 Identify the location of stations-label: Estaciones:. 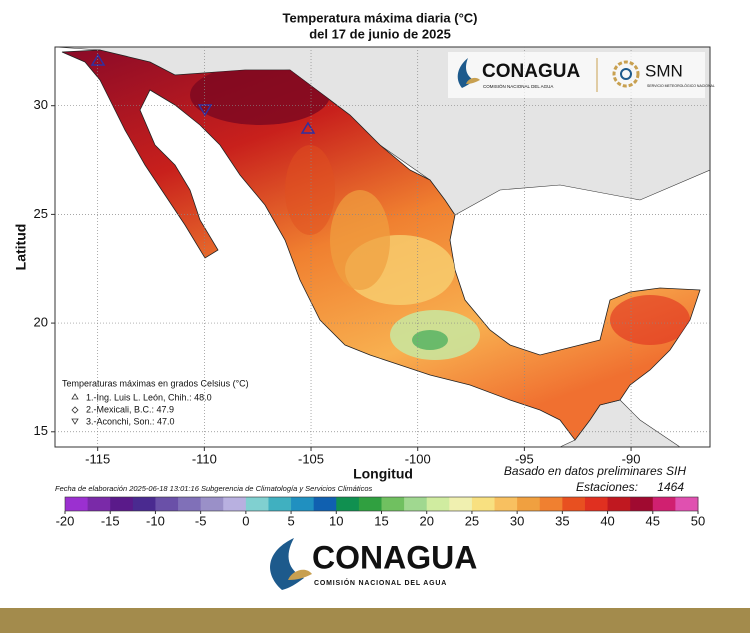
(607, 487).